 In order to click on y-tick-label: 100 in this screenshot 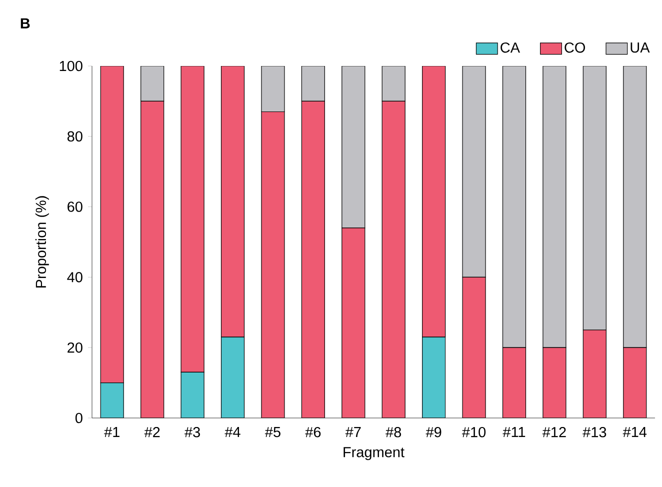, I will do `click(71, 66)`.